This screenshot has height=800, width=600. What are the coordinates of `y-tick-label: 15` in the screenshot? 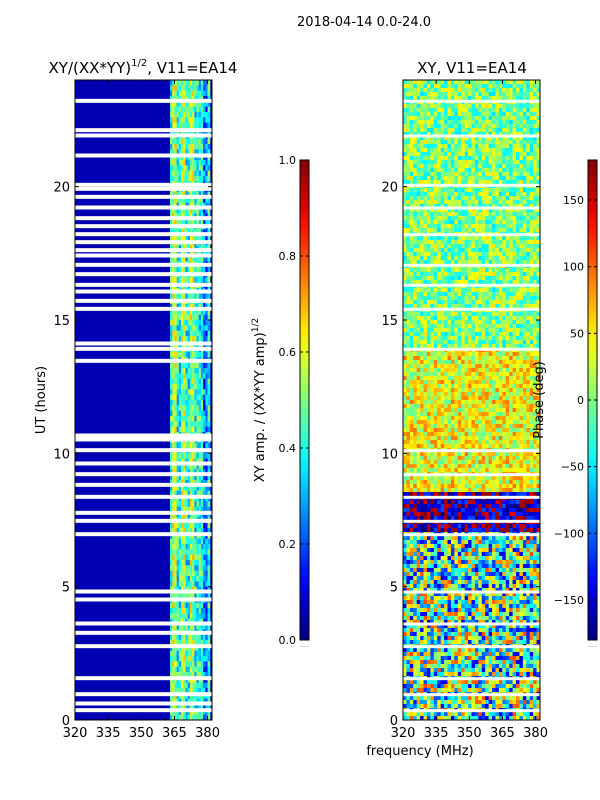 It's located at (61, 321).